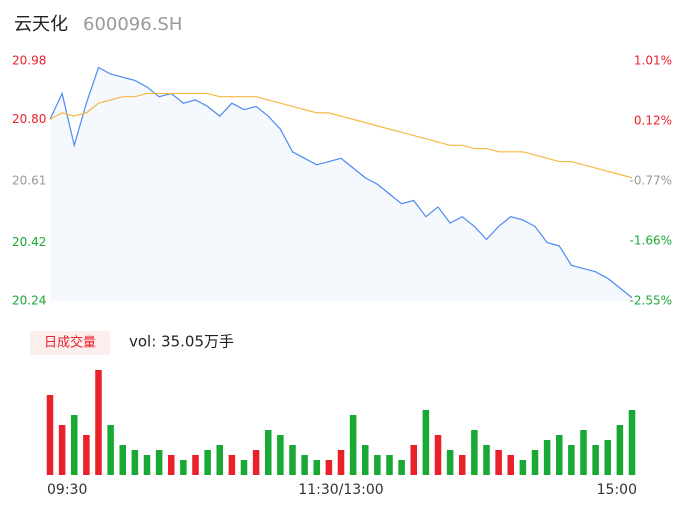 Image resolution: width=686 pixels, height=524 pixels. Describe the element at coordinates (617, 490) in the screenshot. I see `x-tick-label: 15:00` at that location.